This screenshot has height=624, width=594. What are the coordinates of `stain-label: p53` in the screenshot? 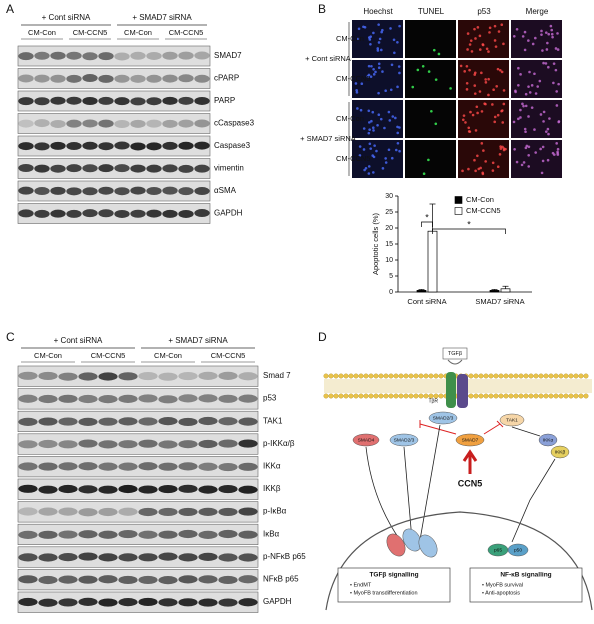 It's located at (484, 11).